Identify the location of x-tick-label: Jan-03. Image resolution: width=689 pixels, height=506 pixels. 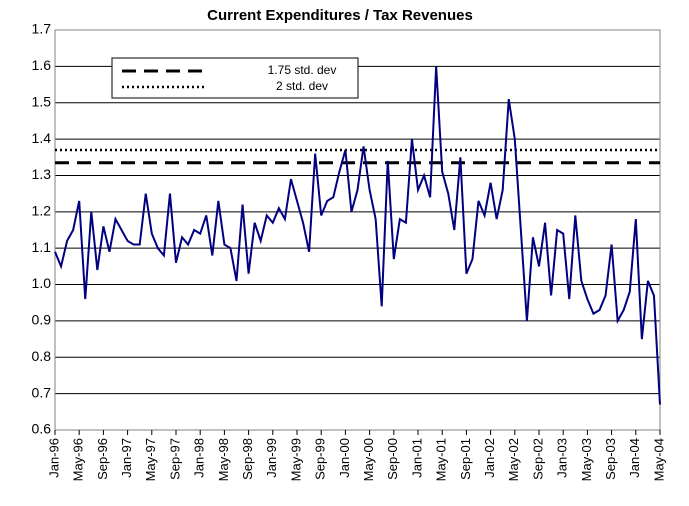
(562, 458).